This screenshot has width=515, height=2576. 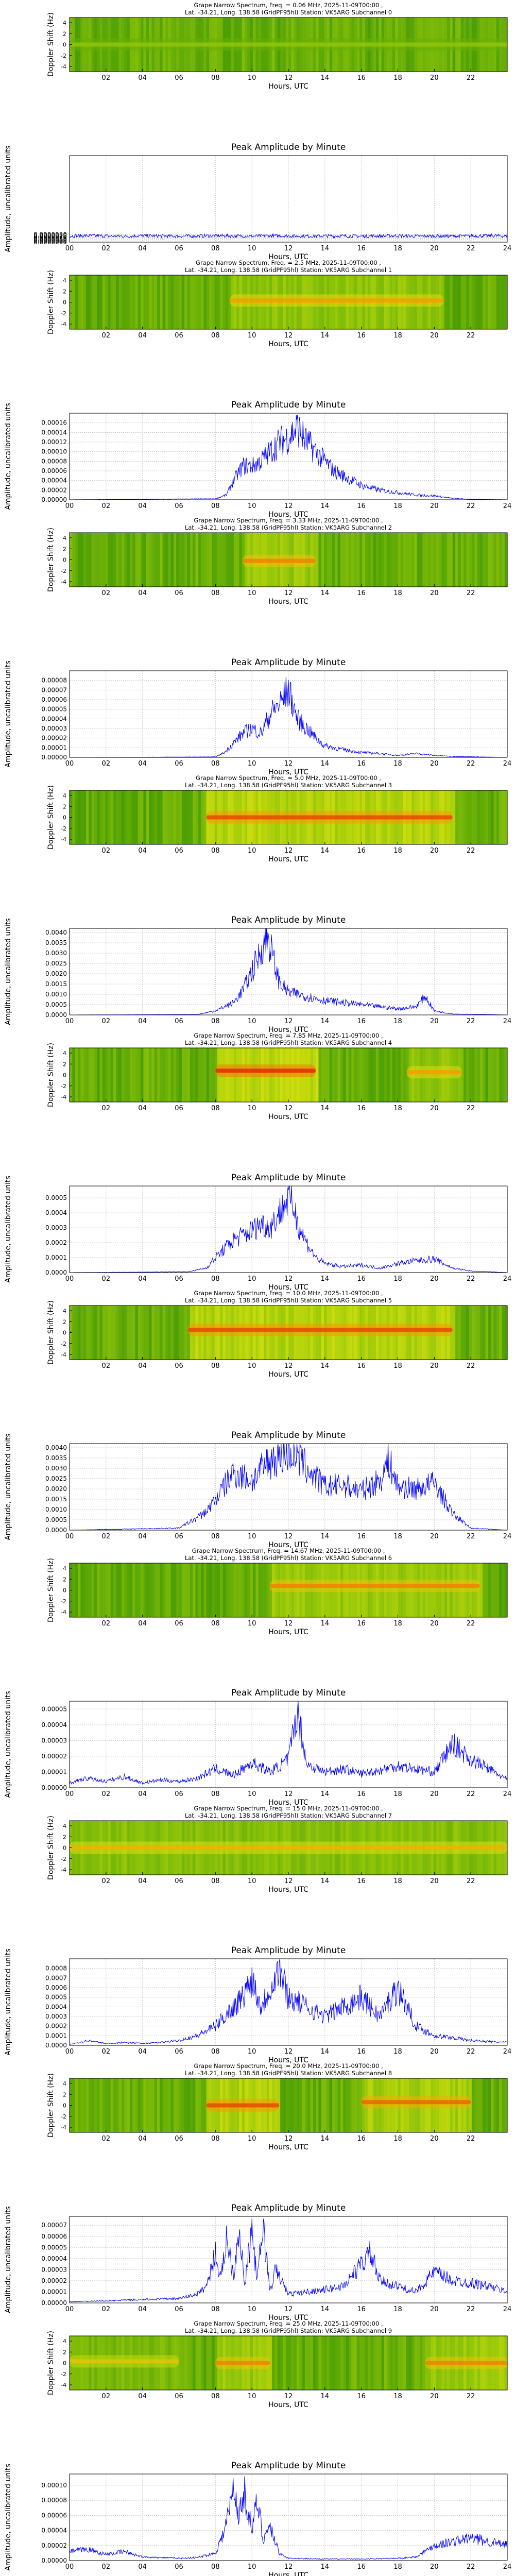 I want to click on amplitude-xtick-label: 04, so click(x=142, y=764).